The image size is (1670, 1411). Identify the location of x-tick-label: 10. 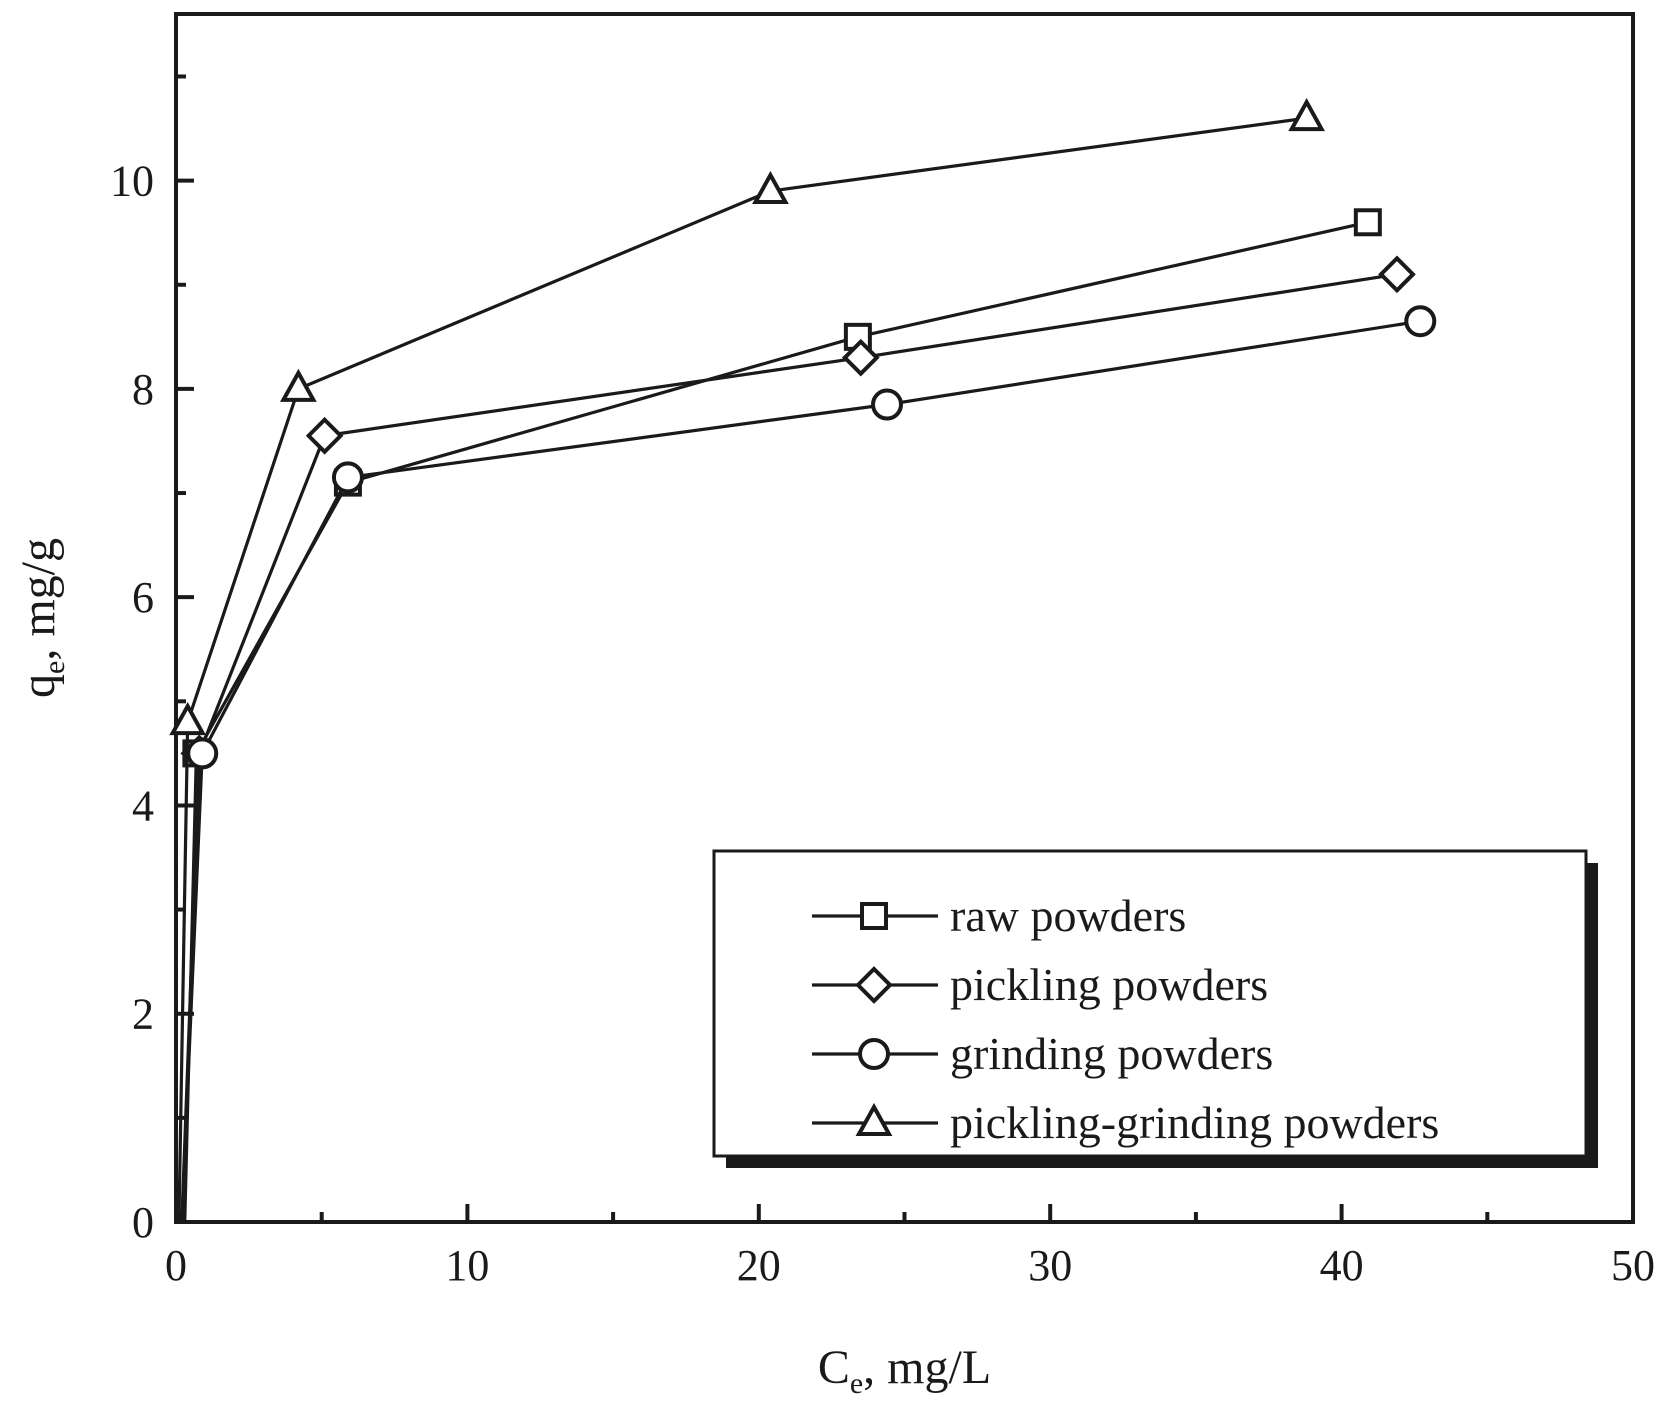
(467, 1265).